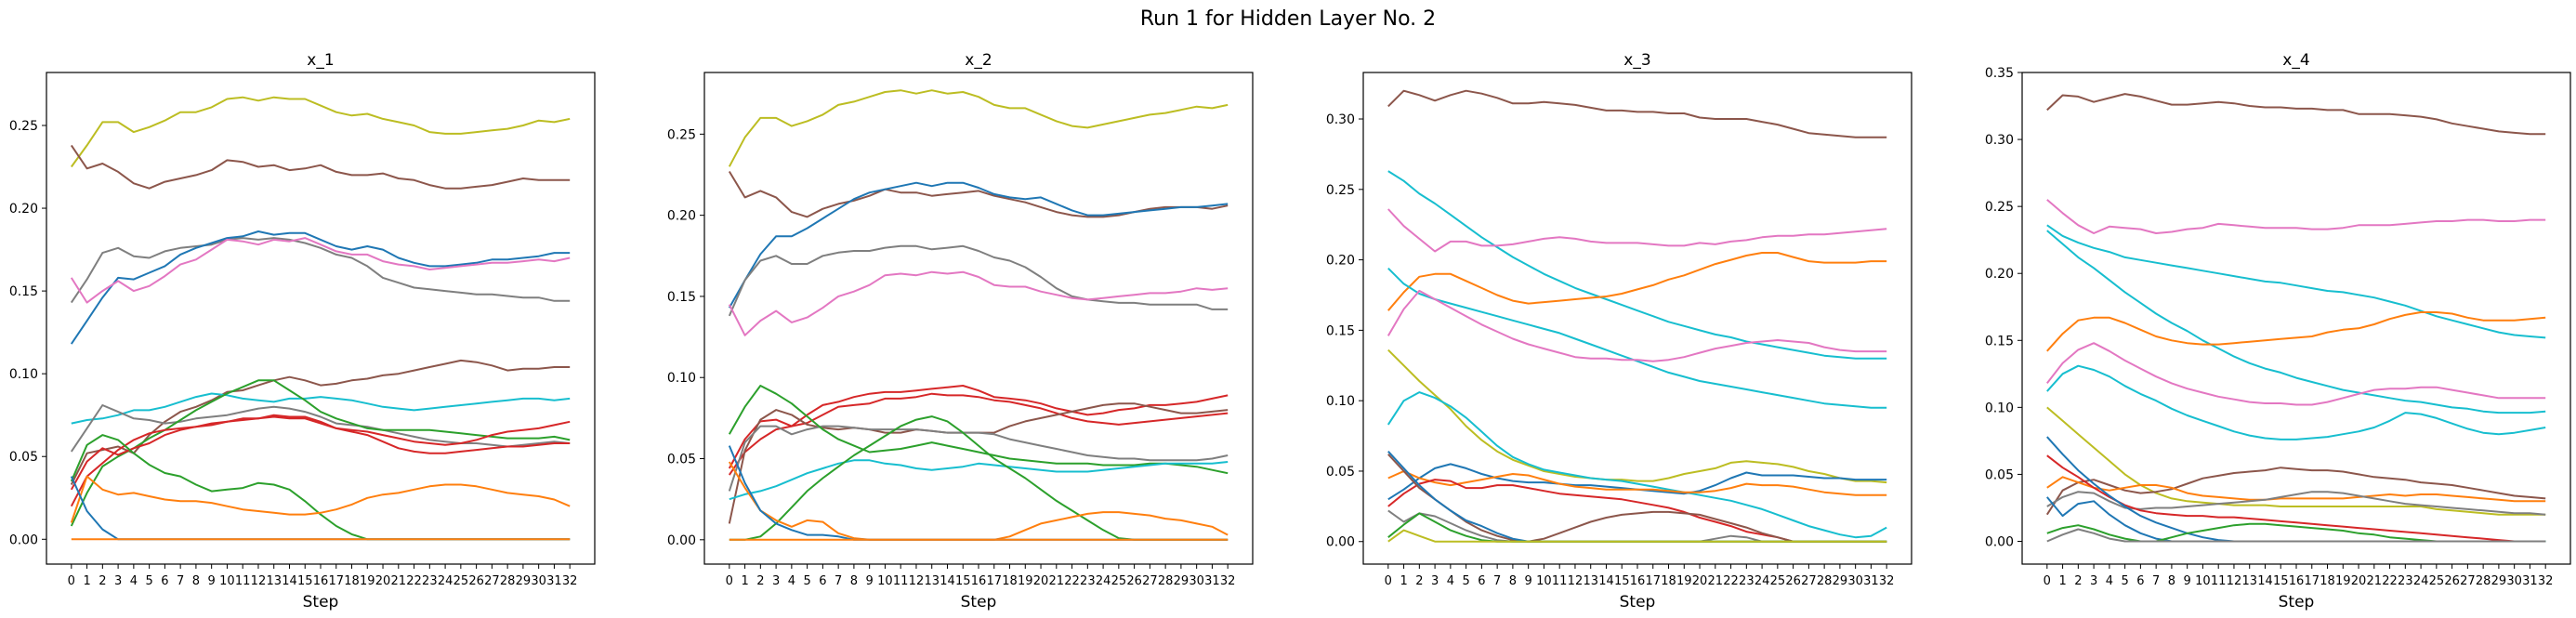 This screenshot has width=2576, height=618. Describe the element at coordinates (979, 581) in the screenshot. I see `x-tick-label: 16` at that location.